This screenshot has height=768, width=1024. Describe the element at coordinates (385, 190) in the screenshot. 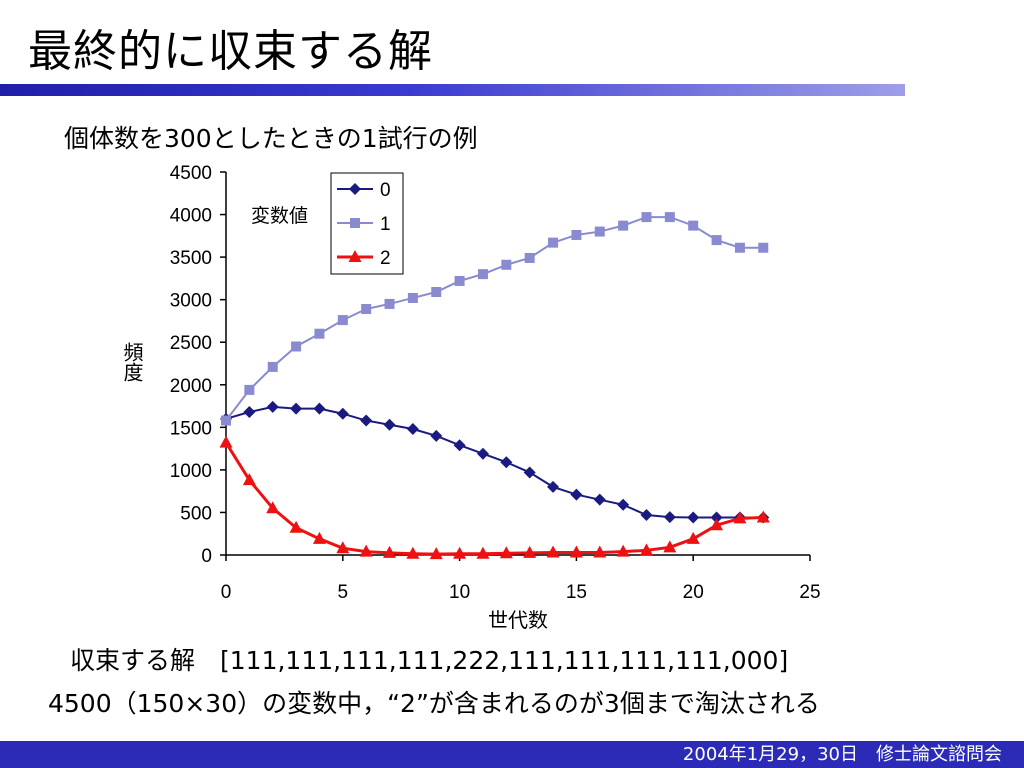

I see `legend-entry-0: 0` at that location.